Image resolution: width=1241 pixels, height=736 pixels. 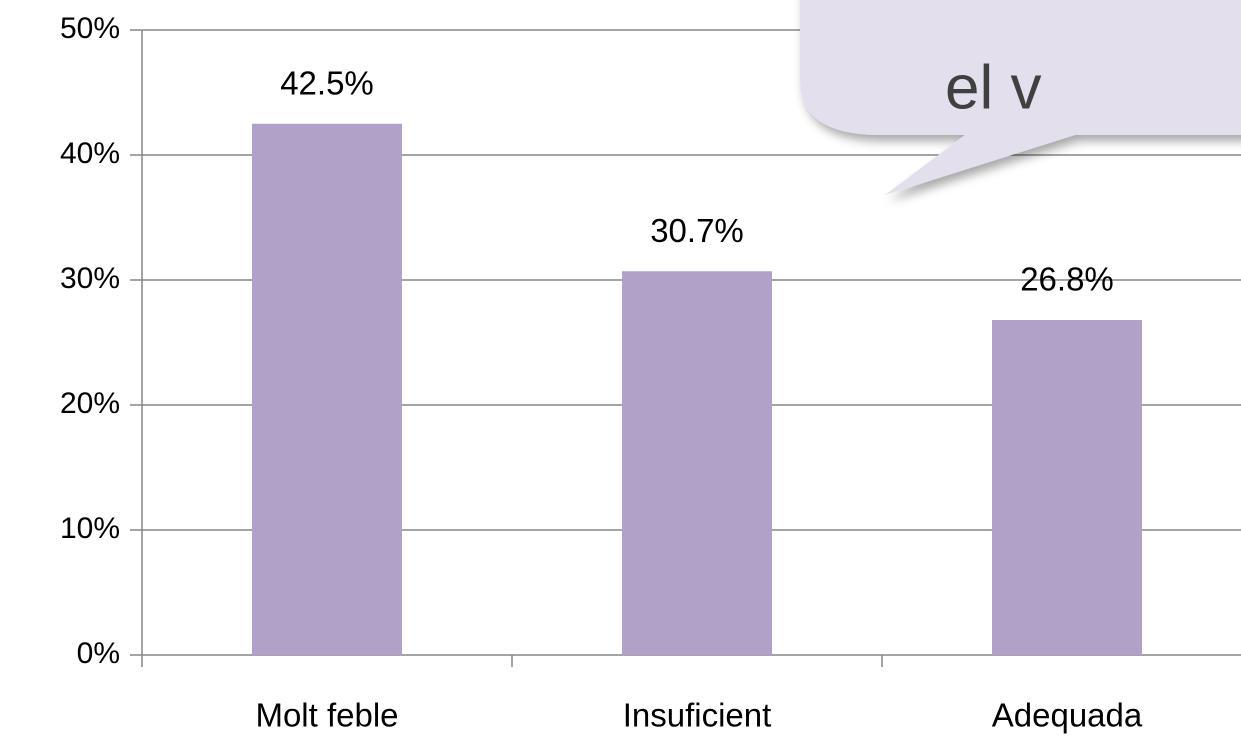 I want to click on x-tick-label: Molt feble, so click(x=326, y=715).